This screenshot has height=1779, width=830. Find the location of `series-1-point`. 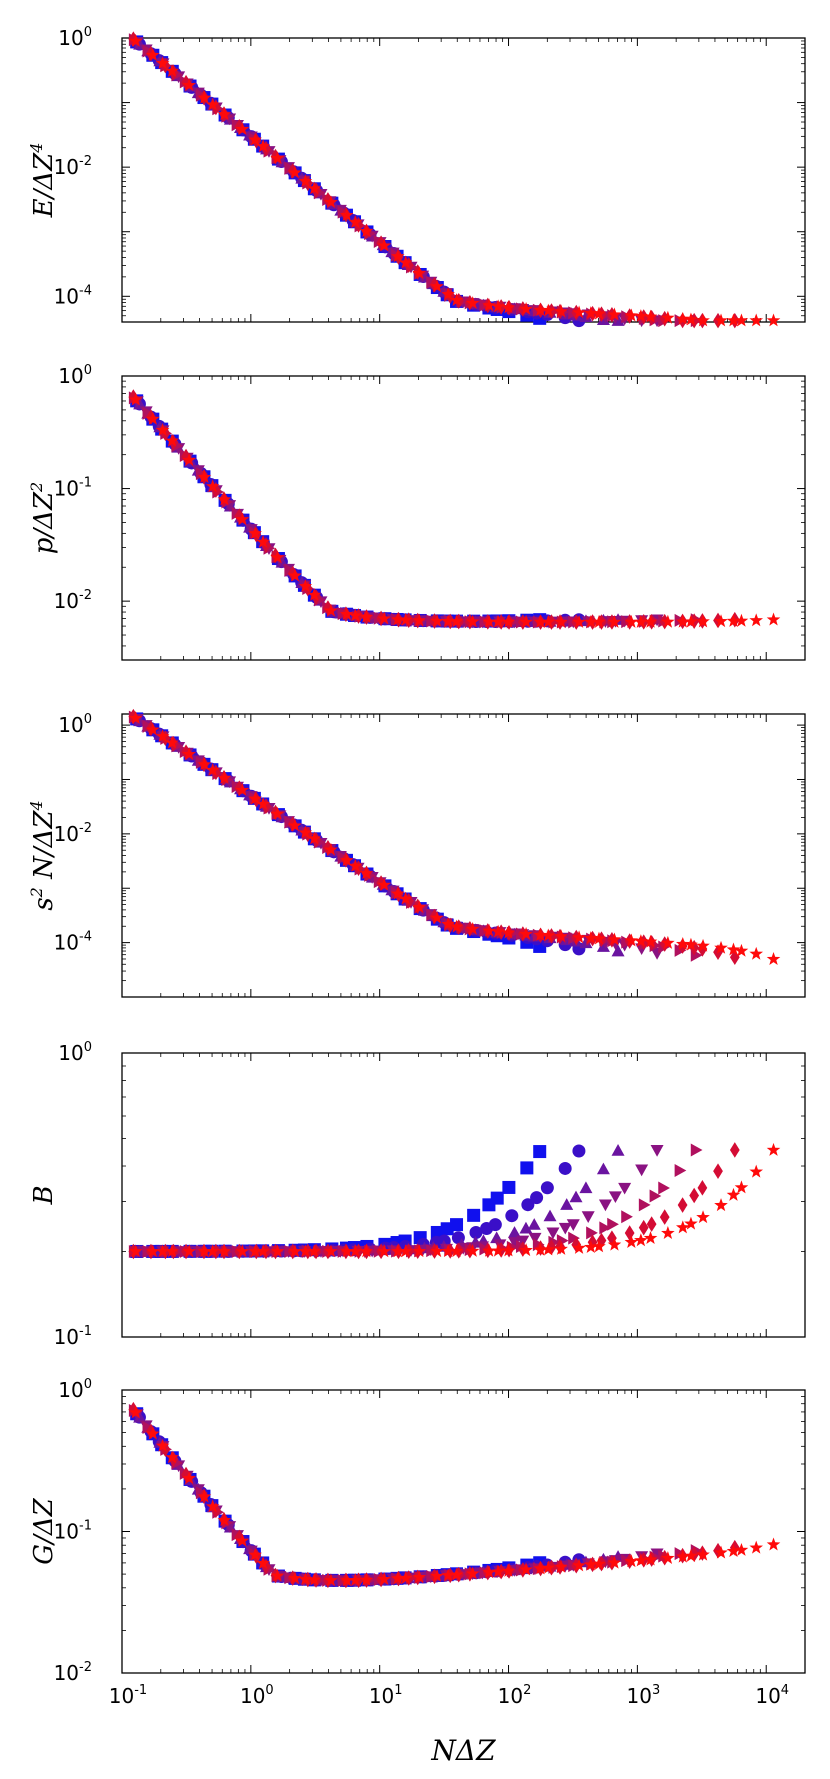

series-1-point is located at coordinates (527, 1168).